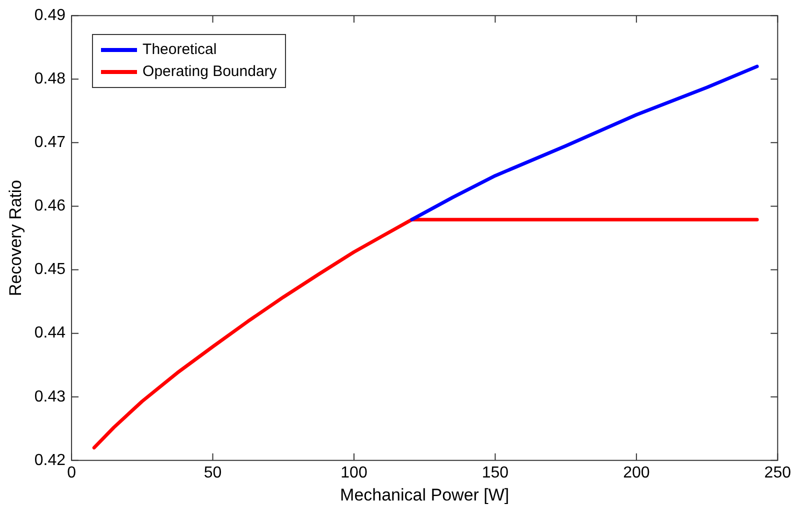 The height and width of the screenshot is (510, 794). I want to click on x-tick-label: 100, so click(354, 473).